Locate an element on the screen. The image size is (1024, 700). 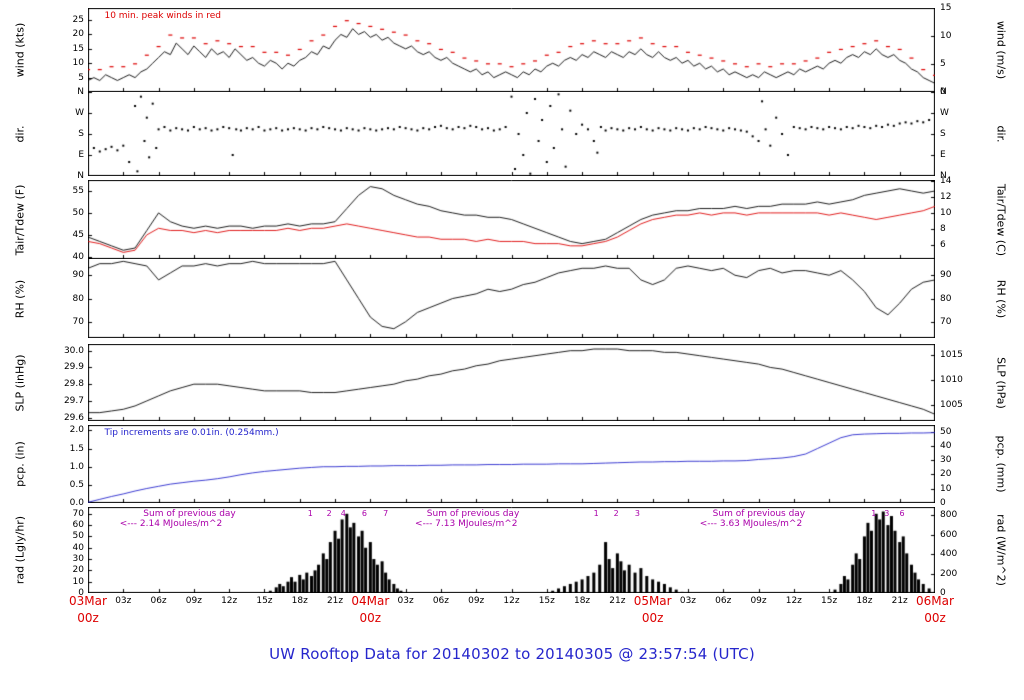
rad-annotation: <--- 2.14 MJoules/m^2 is located at coordinates (171, 524).